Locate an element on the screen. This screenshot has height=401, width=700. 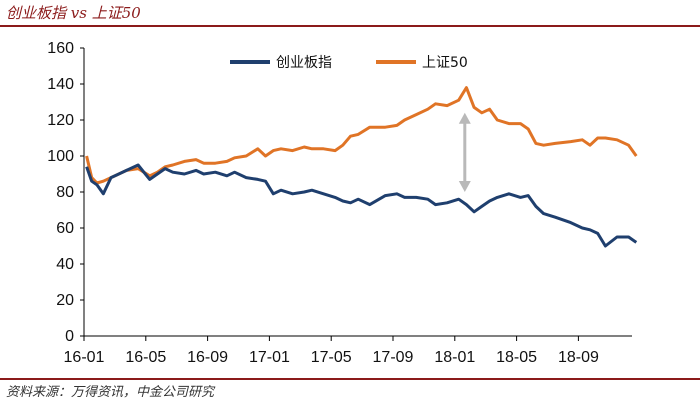
x-tick-label: 17-01 is located at coordinates (269, 357).